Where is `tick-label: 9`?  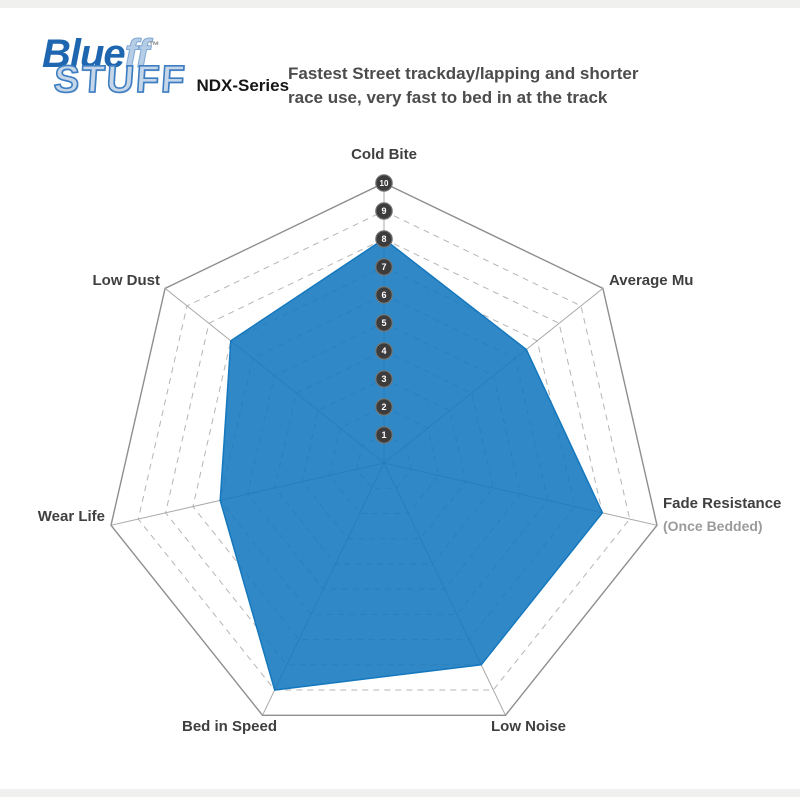 tick-label: 9 is located at coordinates (383, 211).